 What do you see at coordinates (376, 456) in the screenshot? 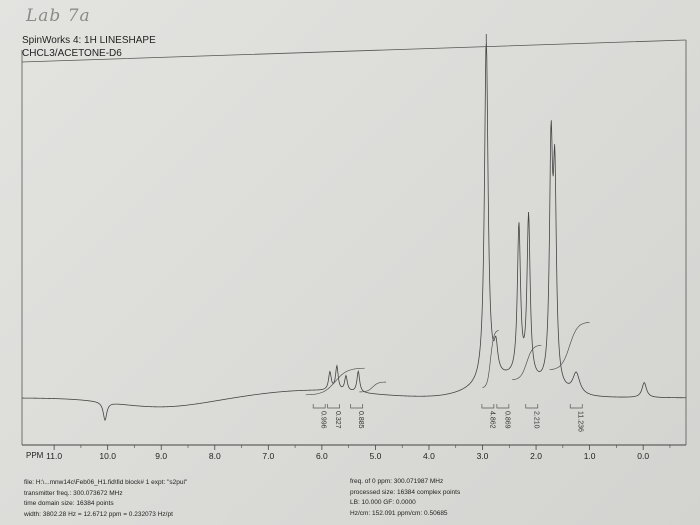
I see `x-tick-label: 5.0` at bounding box center [376, 456].